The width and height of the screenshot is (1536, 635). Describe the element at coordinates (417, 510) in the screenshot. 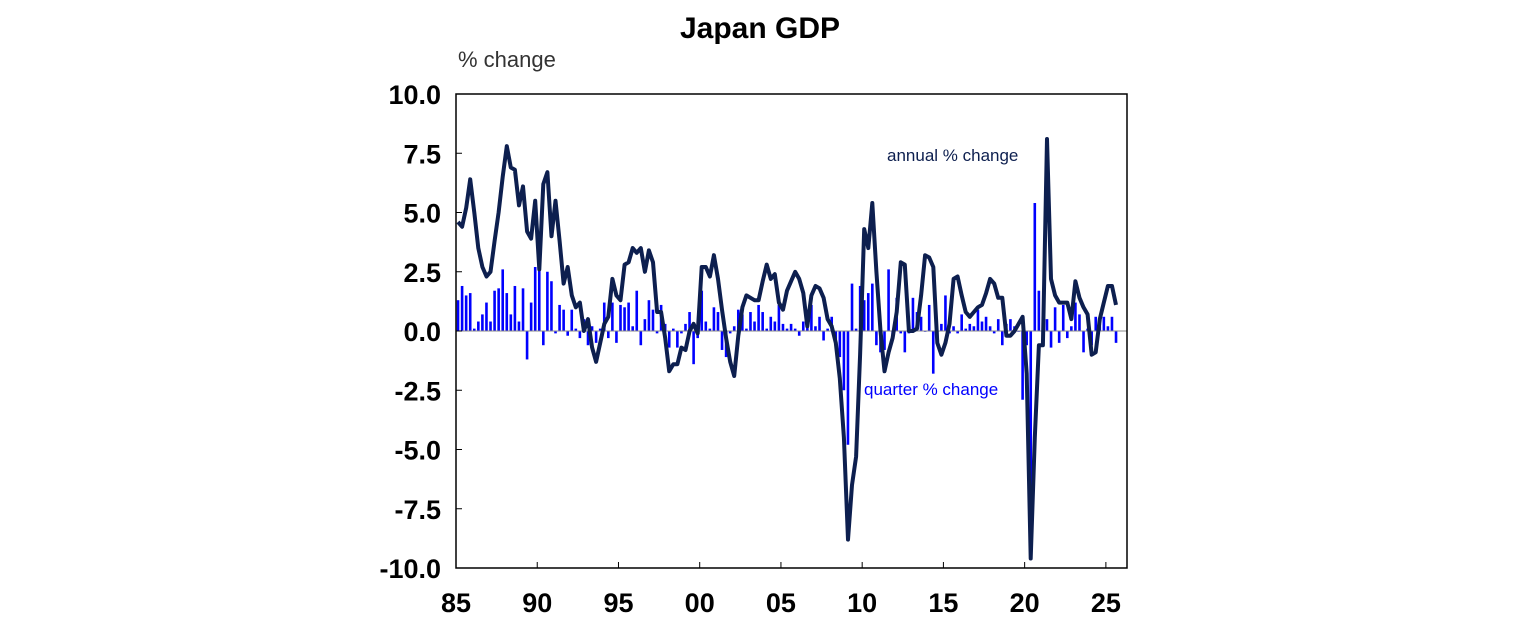

I see `y-tick-label: -7.5` at that location.